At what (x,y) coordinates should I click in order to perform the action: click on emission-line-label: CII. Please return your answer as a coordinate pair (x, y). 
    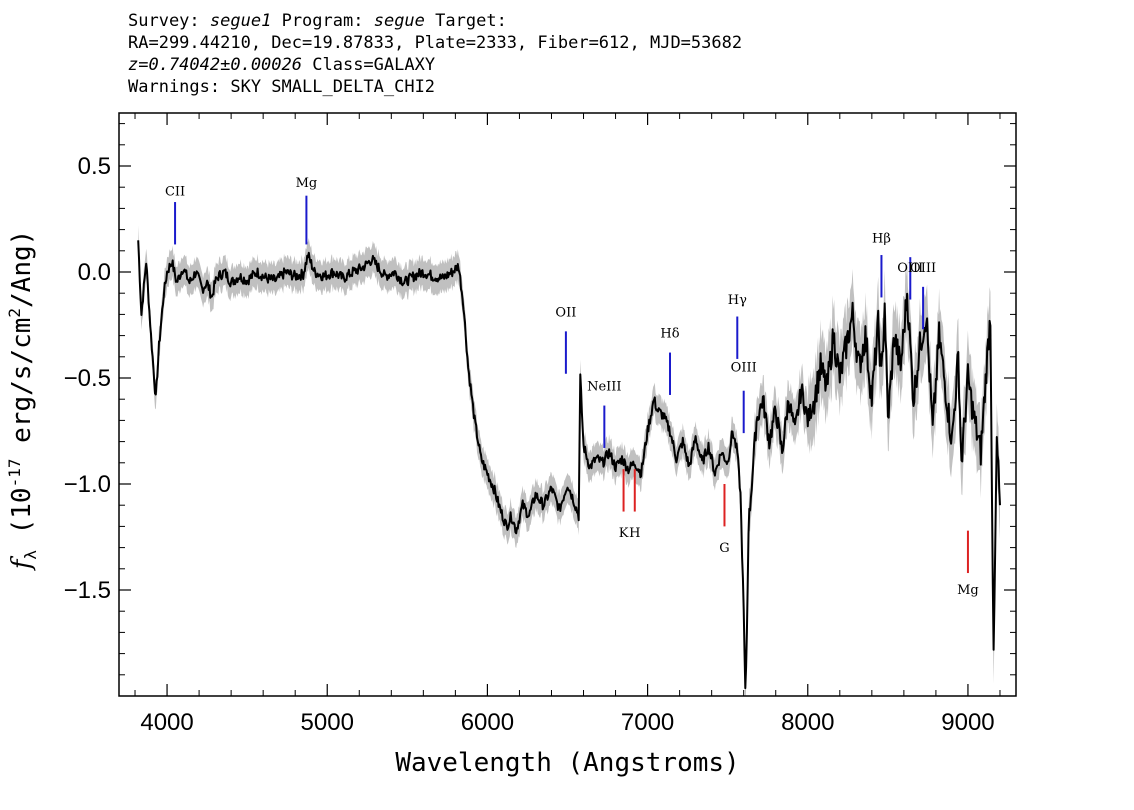
    Looking at the image, I should click on (175, 192).